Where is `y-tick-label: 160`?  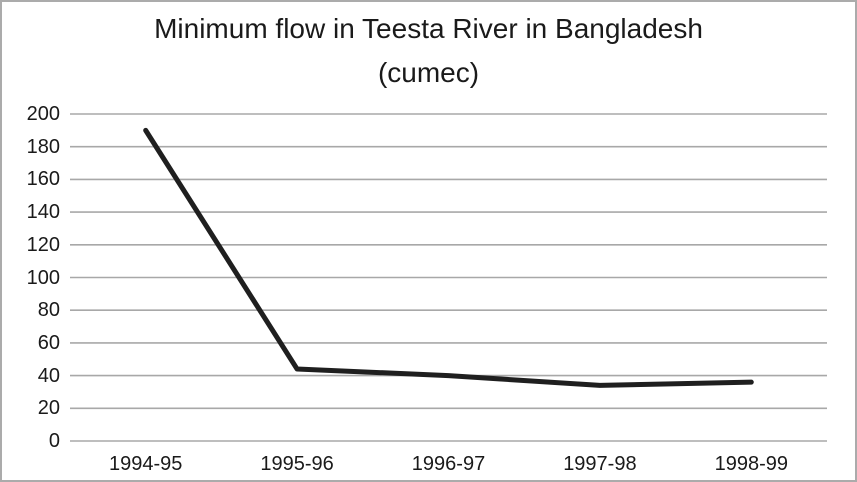 y-tick-label: 160 is located at coordinates (43, 179).